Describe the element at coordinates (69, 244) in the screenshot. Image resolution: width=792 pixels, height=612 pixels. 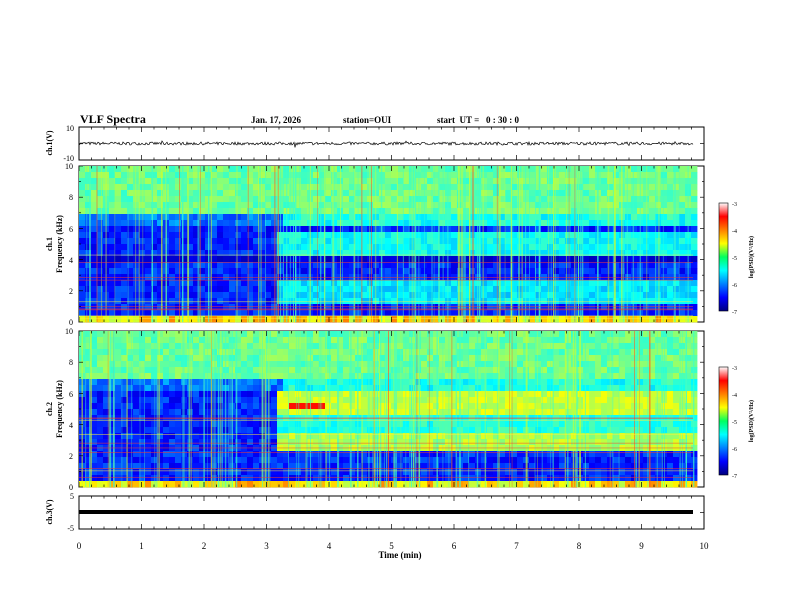
I see `ch1-spectrogram-yticks: 0 2 4 6 8 10` at that location.